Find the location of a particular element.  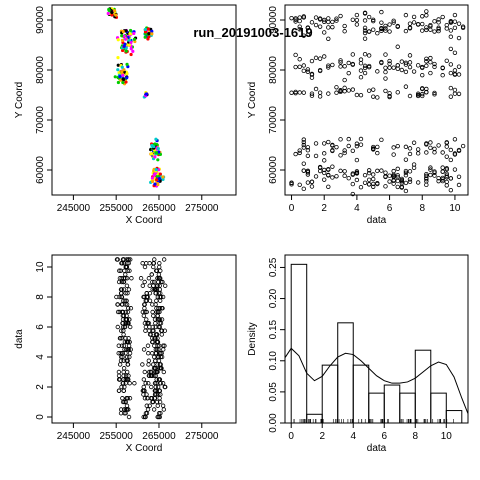

x-tick-label: 265000 is located at coordinates (159, 436).